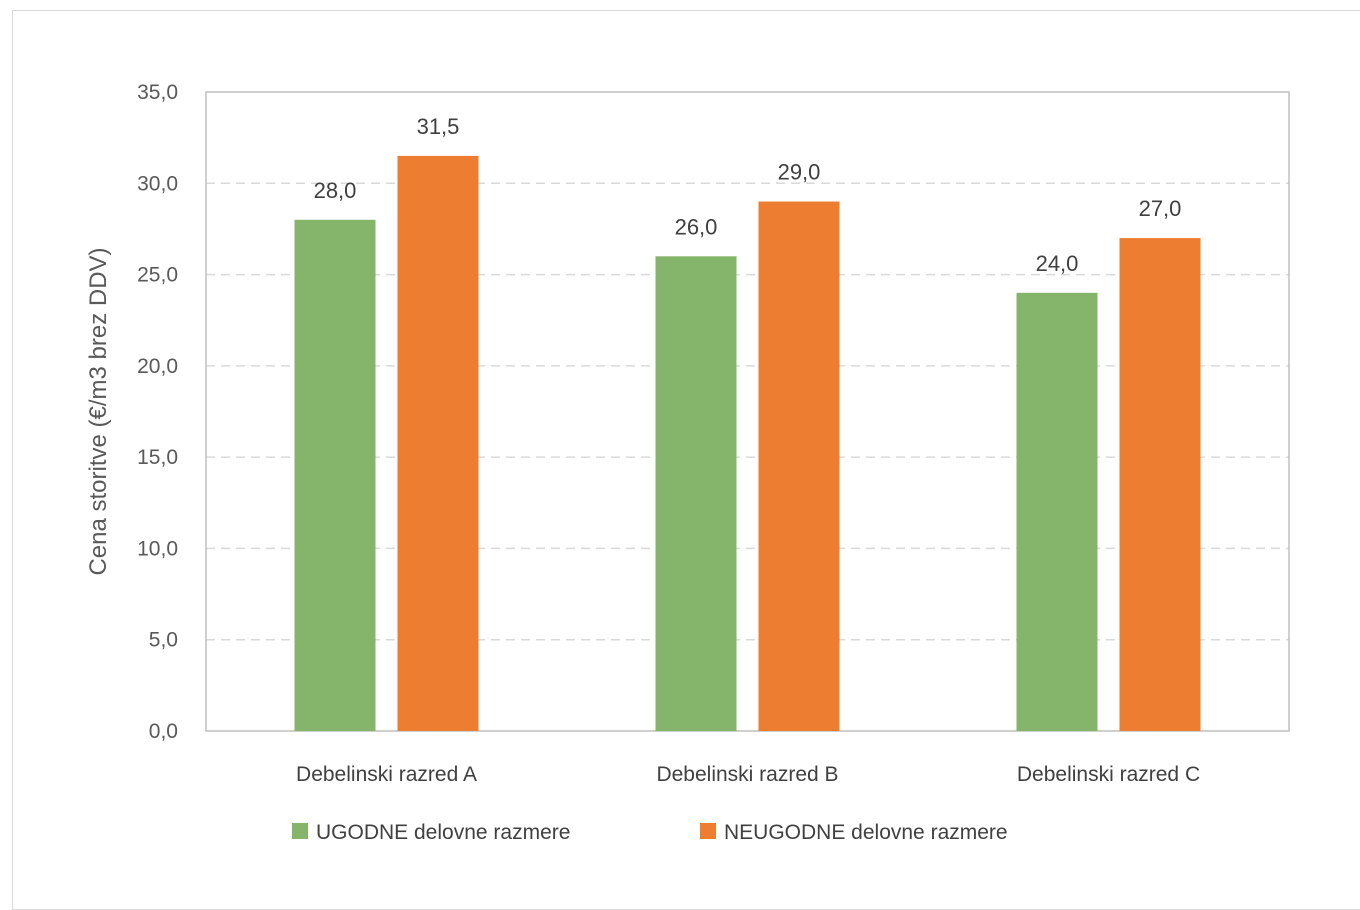 The height and width of the screenshot is (910, 1360). I want to click on data-label: 31,5, so click(438, 126).